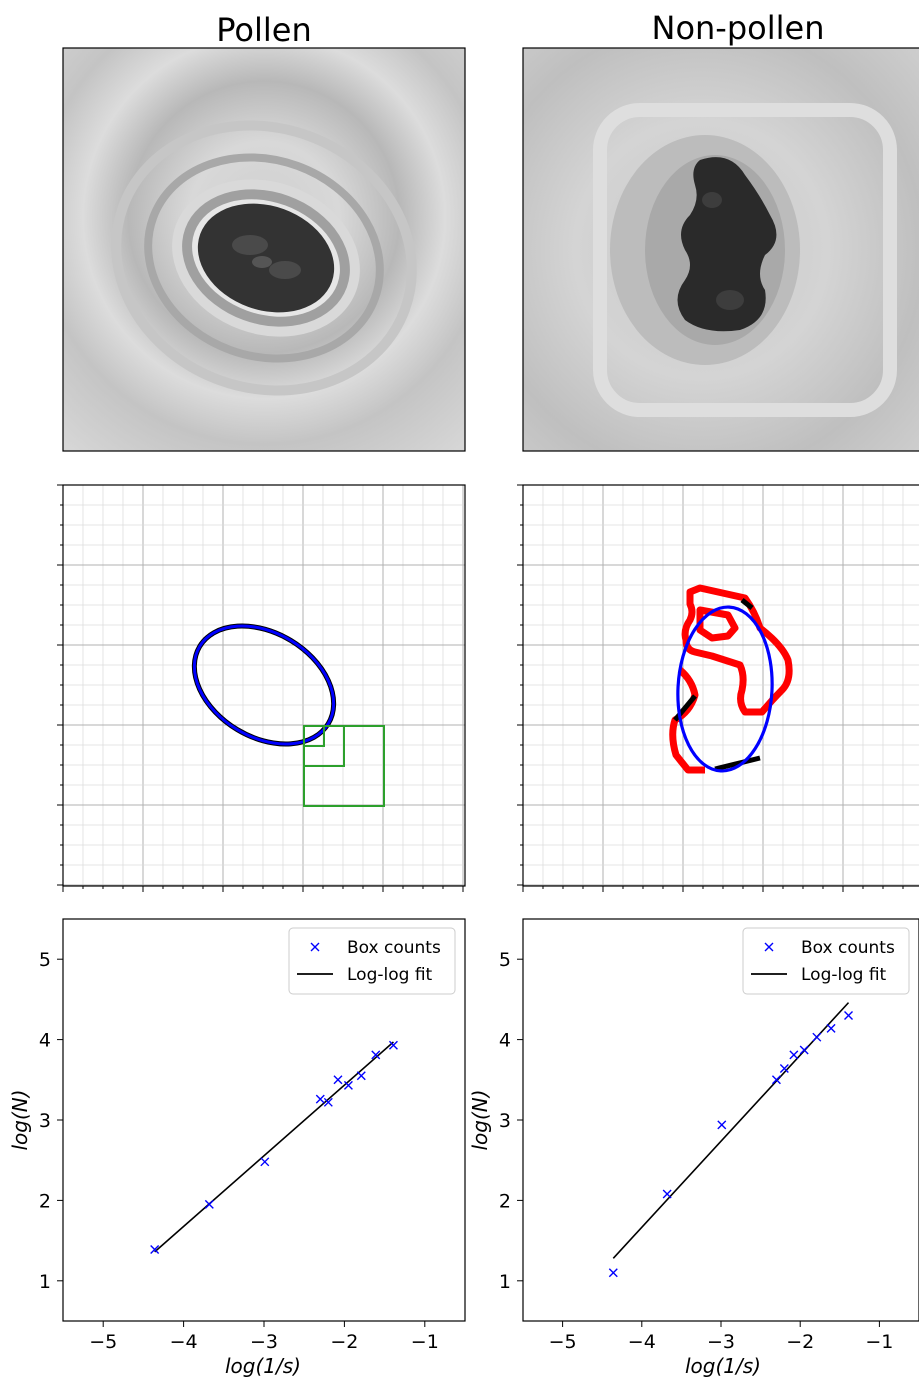  What do you see at coordinates (721, 249) in the screenshot?
I see `non-pollen-image` at bounding box center [721, 249].